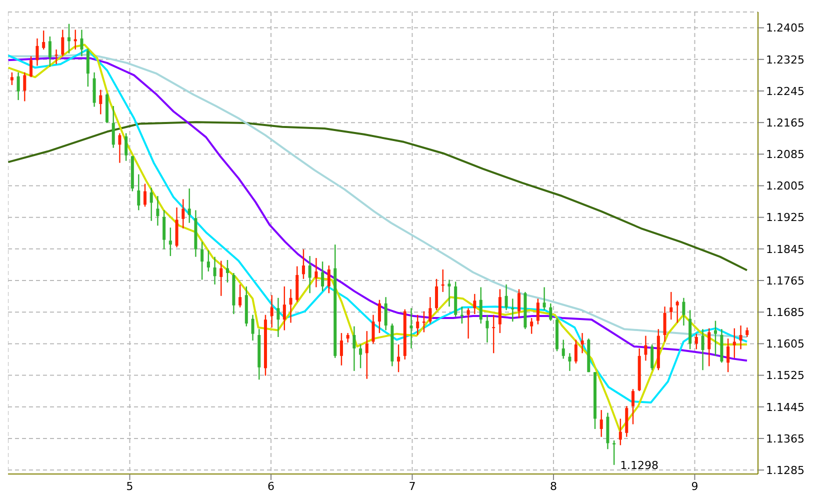 This screenshot has width=818, height=496. What do you see at coordinates (785, 217) in the screenshot?
I see `y-tick-label: 1.1925` at bounding box center [785, 217].